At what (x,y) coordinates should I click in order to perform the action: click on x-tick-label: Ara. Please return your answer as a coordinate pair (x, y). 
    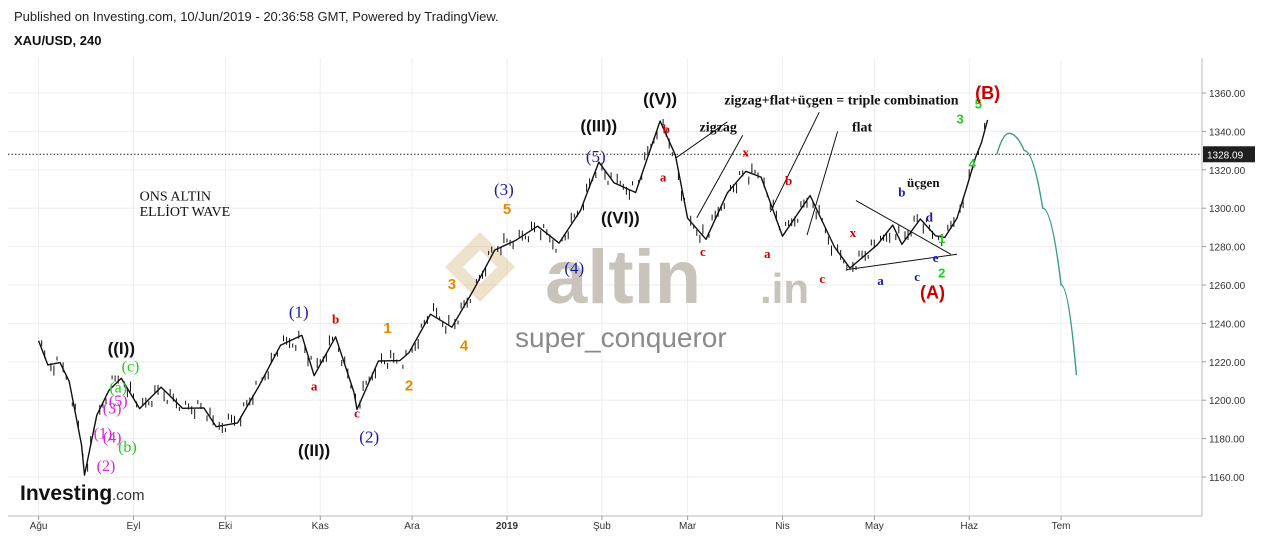
    Looking at the image, I should click on (412, 526).